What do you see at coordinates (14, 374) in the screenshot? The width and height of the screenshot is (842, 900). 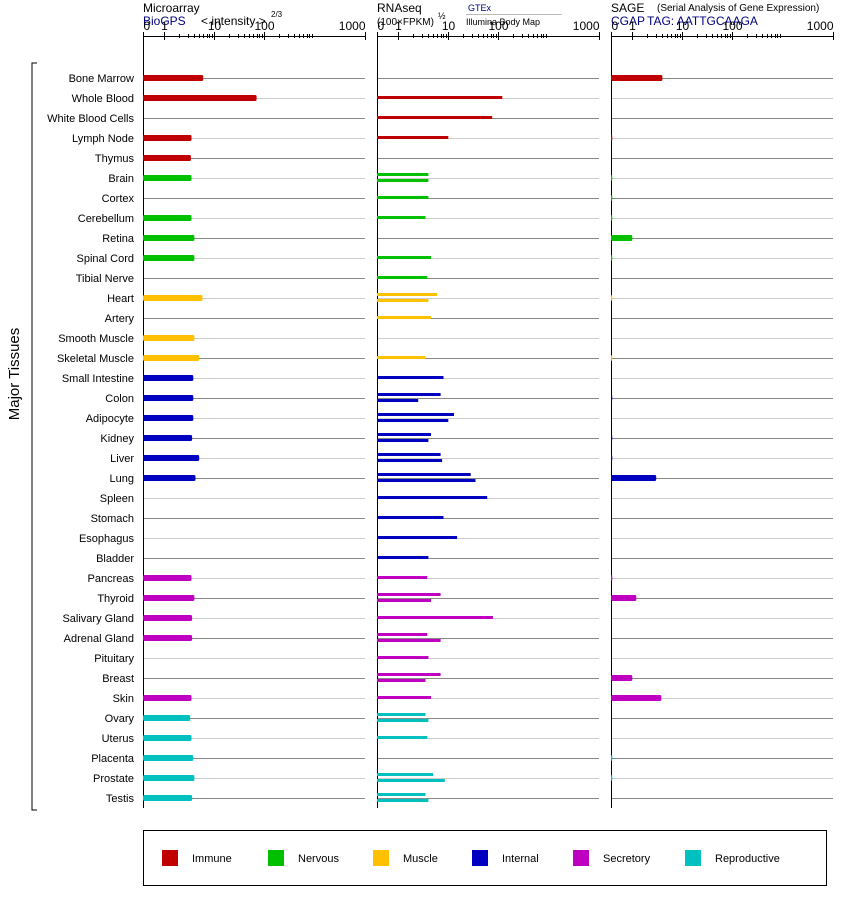 I see `y-axis-label: Major Tissues` at bounding box center [14, 374].